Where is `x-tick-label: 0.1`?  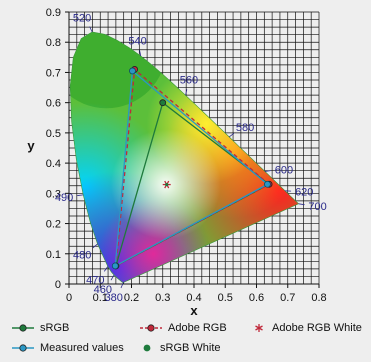 x-tick-label: 0.1 is located at coordinates (100, 298).